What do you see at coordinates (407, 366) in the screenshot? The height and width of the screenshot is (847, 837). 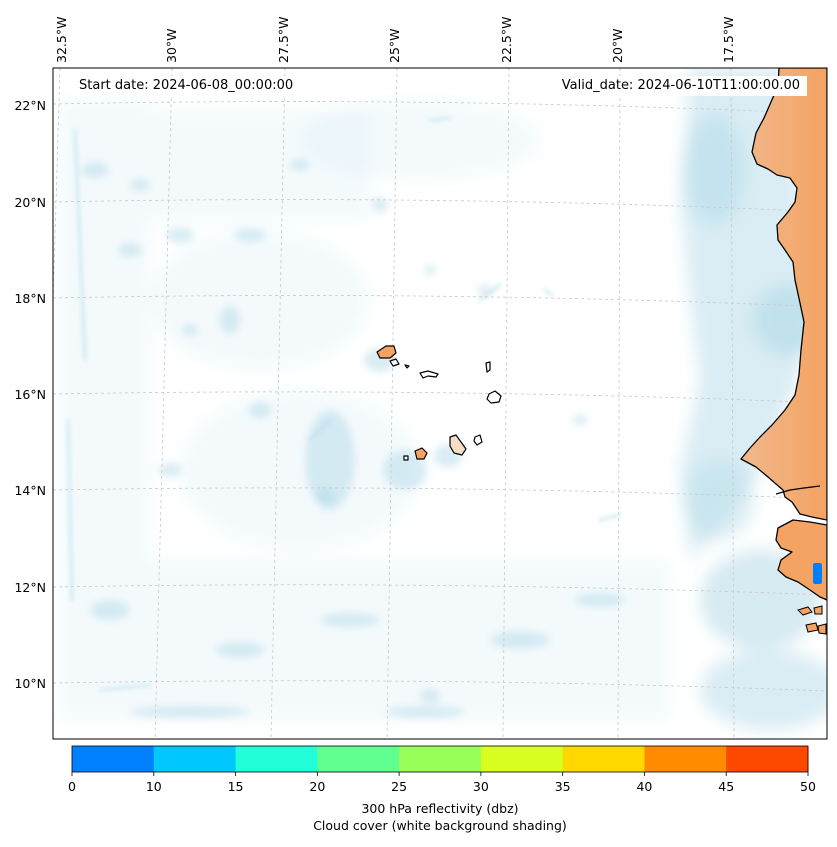 I see `island-santa-luzia` at bounding box center [407, 366].